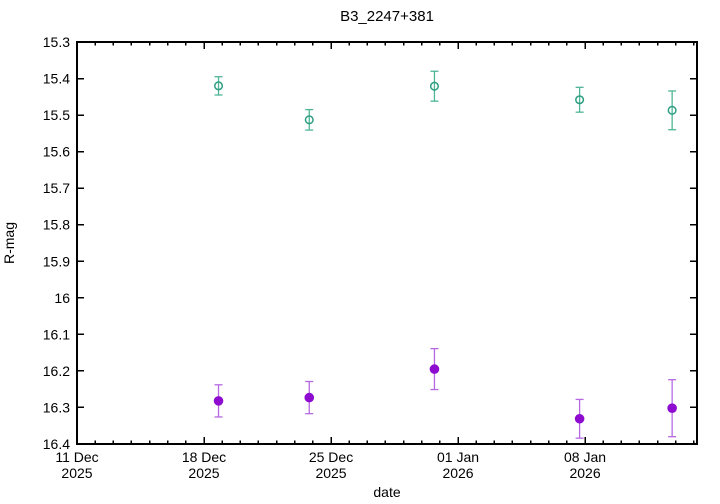 This screenshot has height=504, width=720. Describe the element at coordinates (56, 188) in the screenshot. I see `y-tick-label: 15.7` at that location.